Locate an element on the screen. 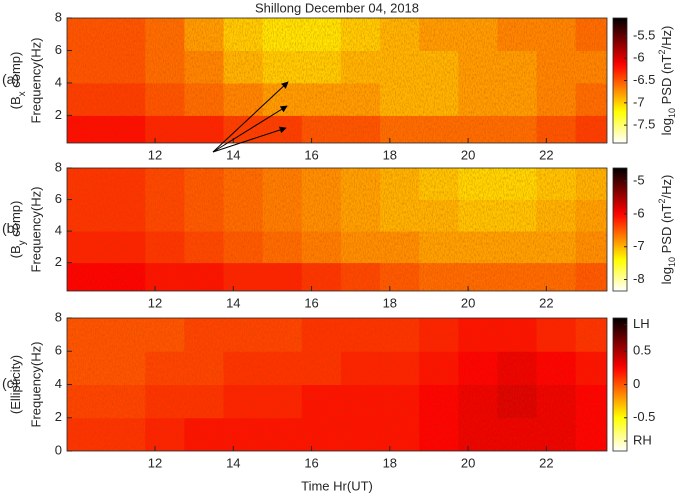  colorbar-tick-label: 0 is located at coordinates (636, 383).